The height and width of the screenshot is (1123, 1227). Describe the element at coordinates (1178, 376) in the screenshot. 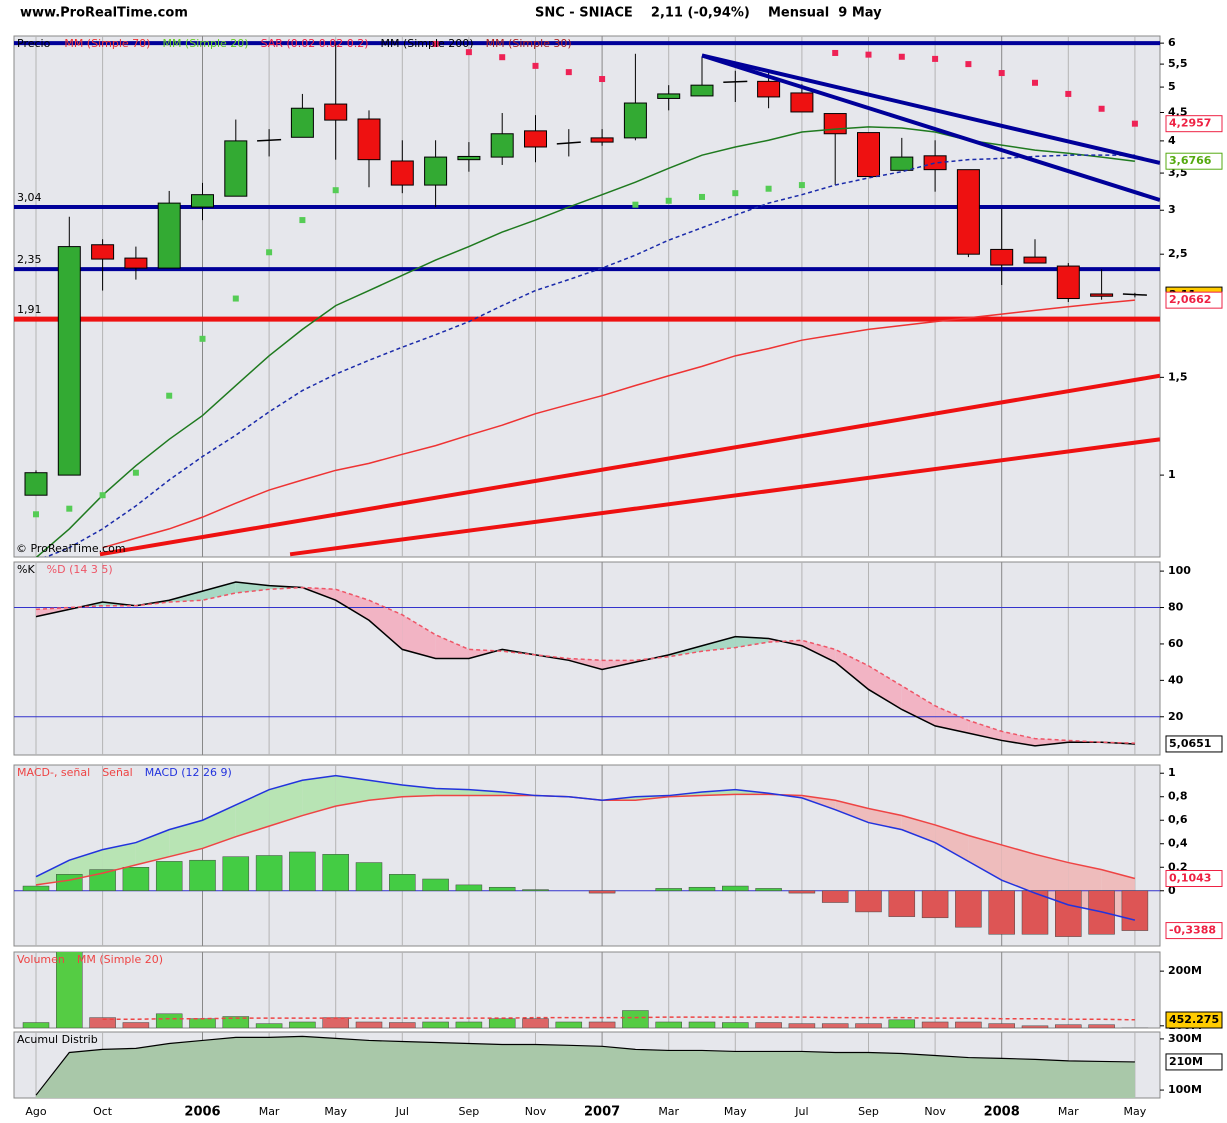

I see `y-tick-label: 1,5` at that location.